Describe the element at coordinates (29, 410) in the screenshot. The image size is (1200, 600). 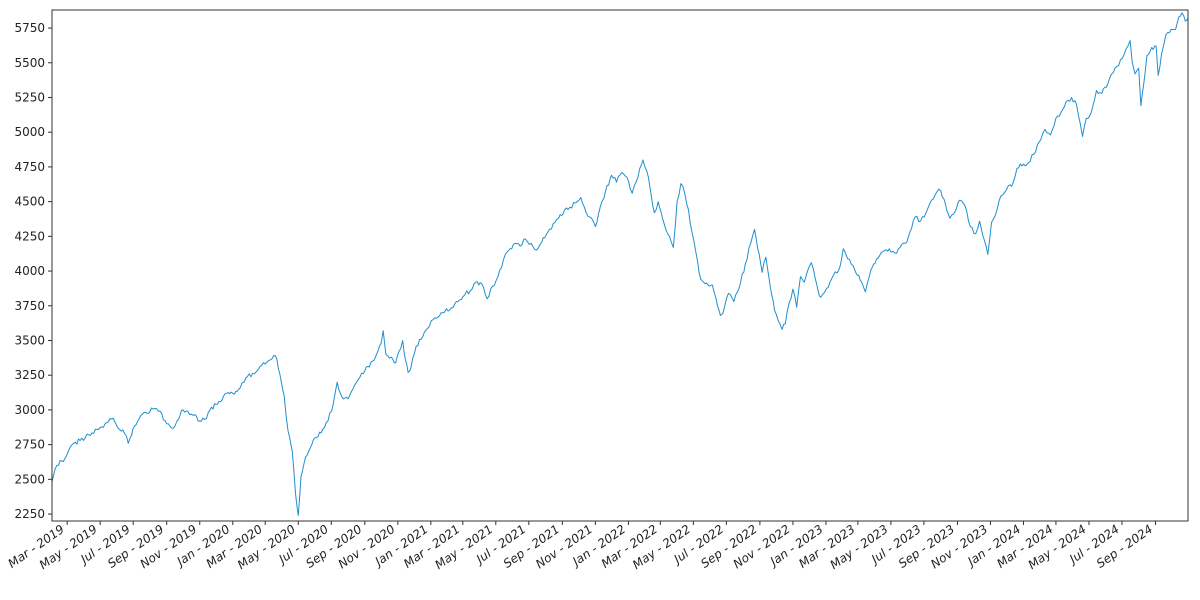
I see `y-tick-label: 3000` at that location.